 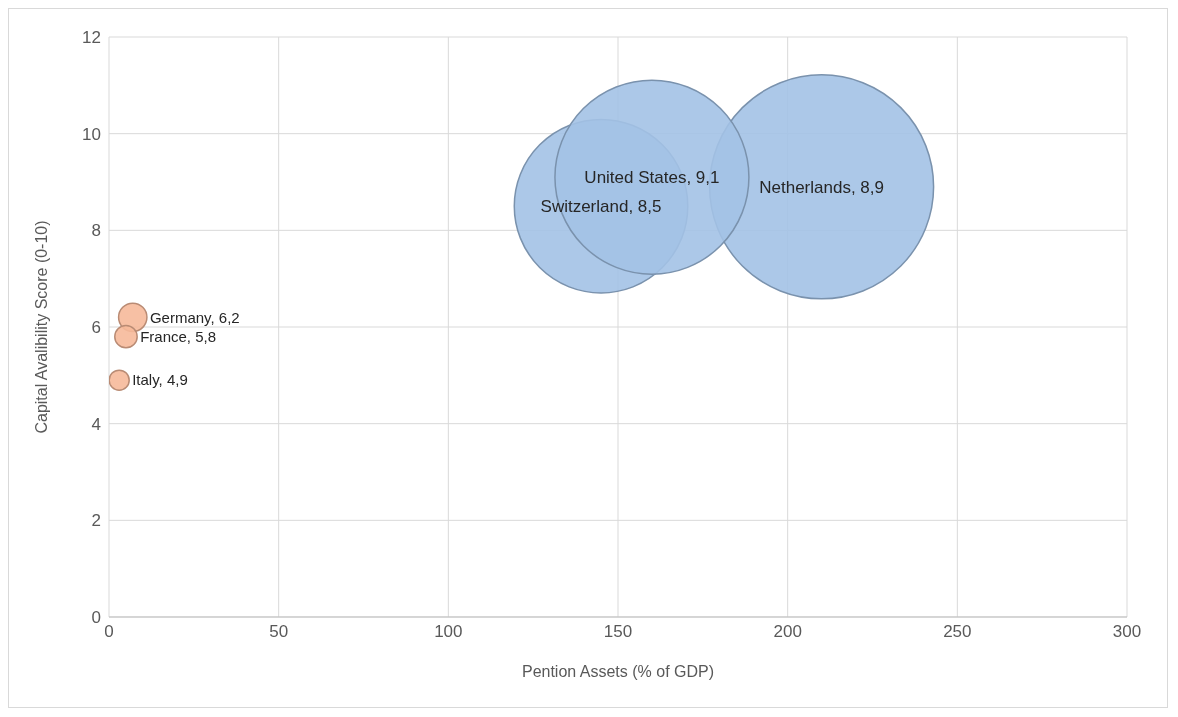 I want to click on y-tick-label: 2, so click(x=96, y=521).